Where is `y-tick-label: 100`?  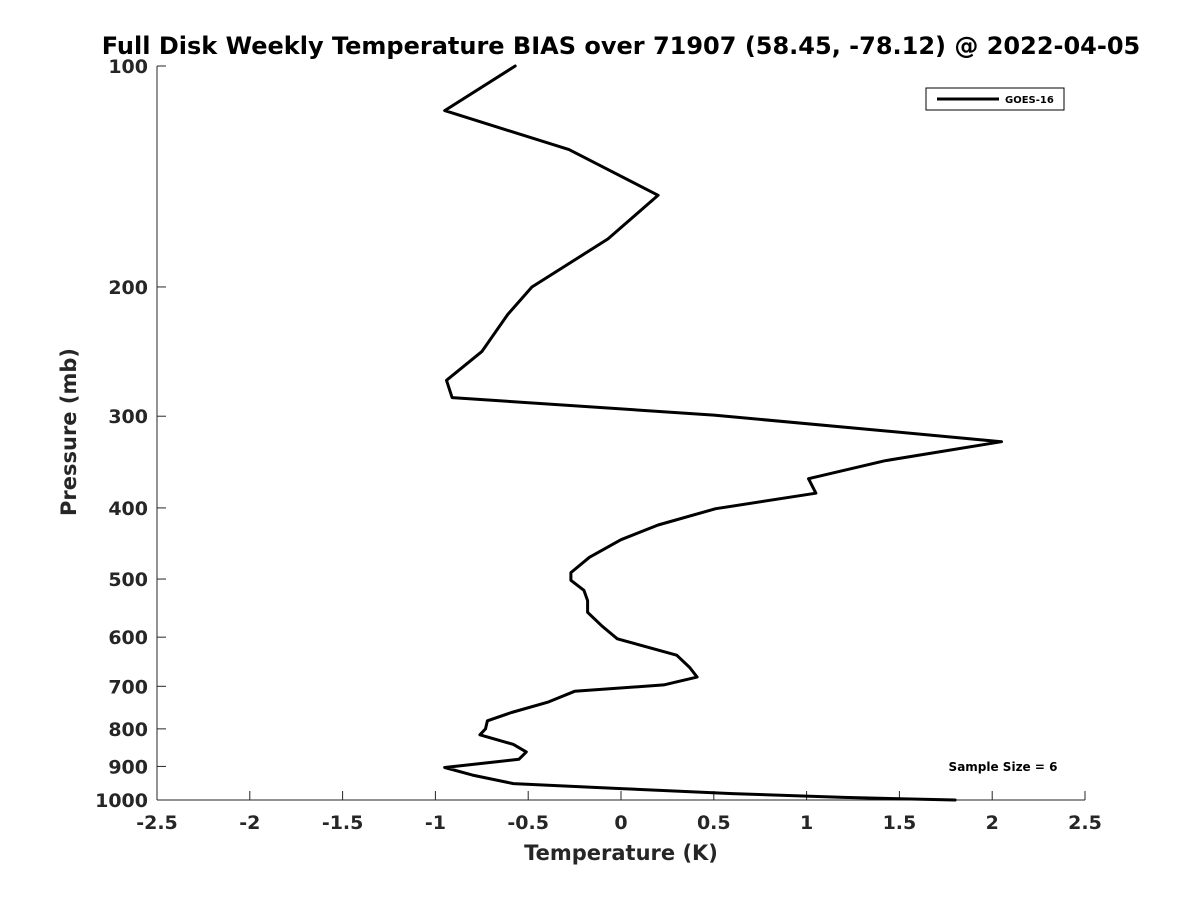
y-tick-label: 100 is located at coordinates (128, 67).